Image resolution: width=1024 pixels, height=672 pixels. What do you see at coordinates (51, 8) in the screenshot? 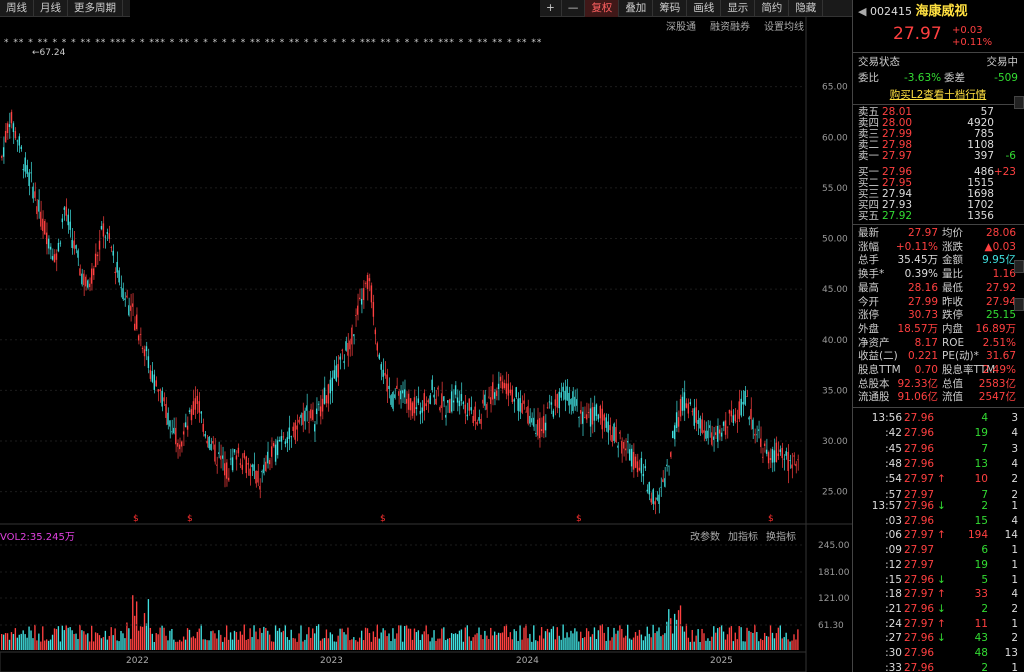
I see `period-month: 月线` at bounding box center [51, 8].